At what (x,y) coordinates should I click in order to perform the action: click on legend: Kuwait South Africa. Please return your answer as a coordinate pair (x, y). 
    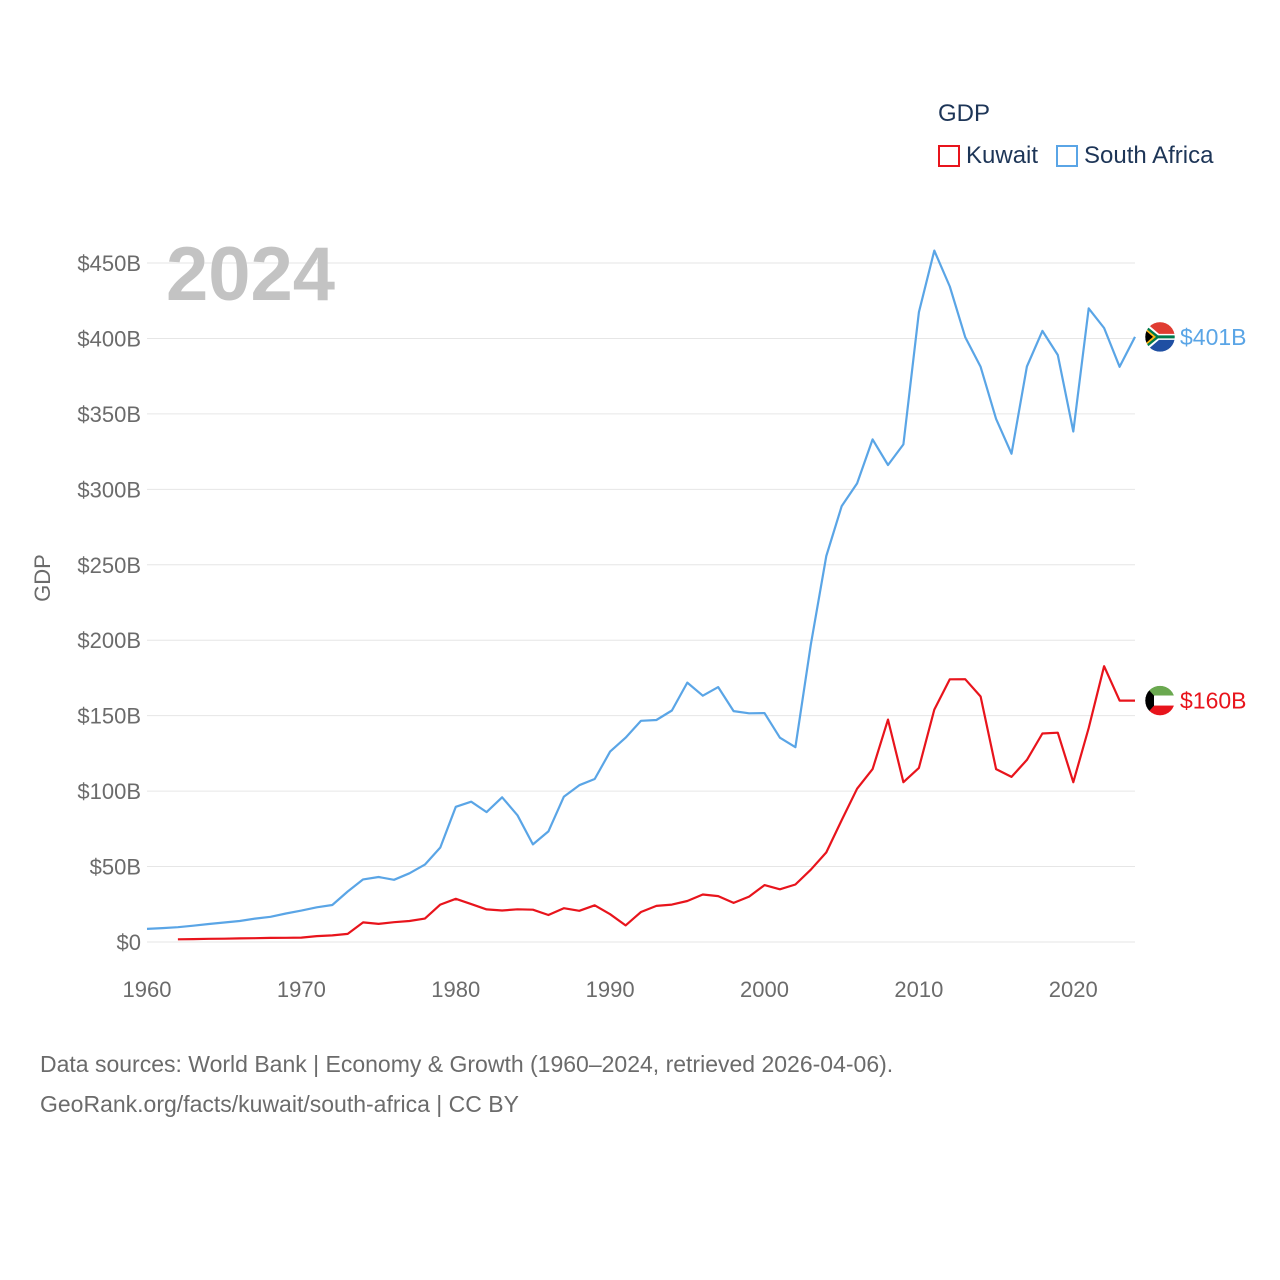
    Looking at the image, I should click on (1084, 156).